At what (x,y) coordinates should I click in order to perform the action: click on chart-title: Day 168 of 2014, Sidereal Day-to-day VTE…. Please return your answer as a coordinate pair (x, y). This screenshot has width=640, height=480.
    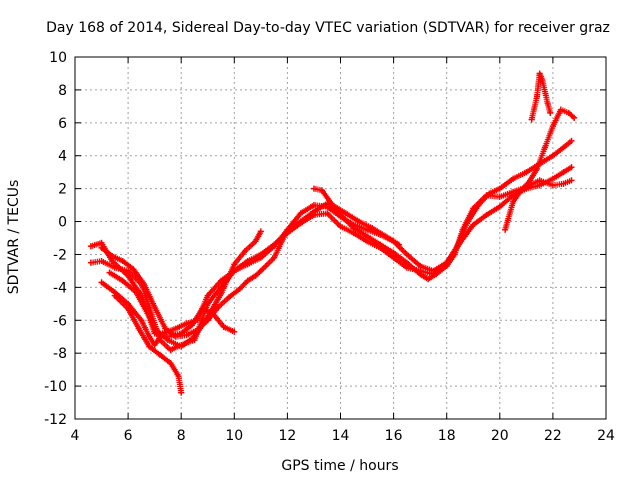
    Looking at the image, I should click on (328, 28).